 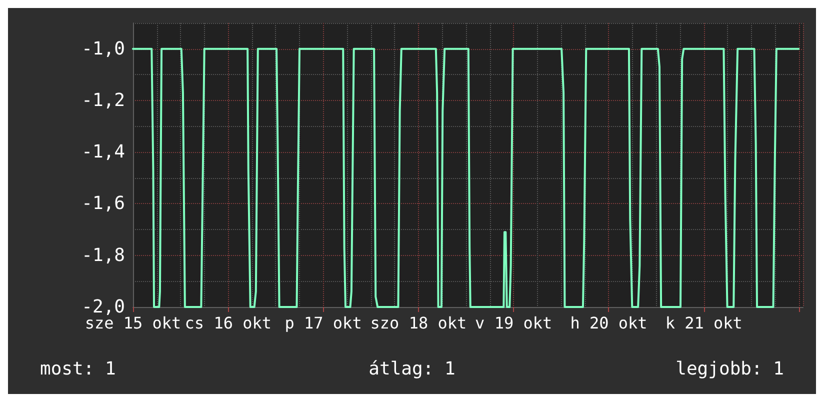 What do you see at coordinates (323, 323) in the screenshot?
I see `x-tick-label: p 17 okt` at bounding box center [323, 323].